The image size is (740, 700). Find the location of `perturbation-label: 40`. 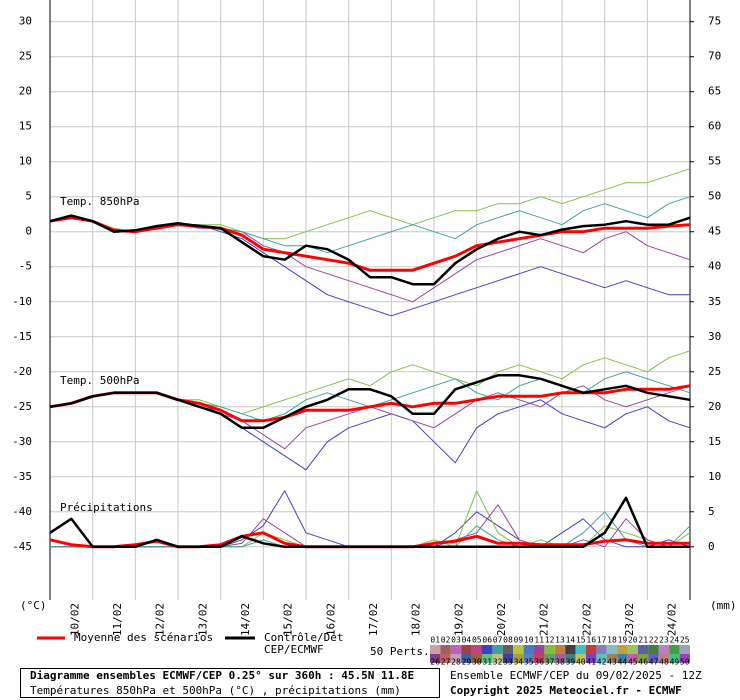

perturbation-label: 40 is located at coordinates (581, 662).